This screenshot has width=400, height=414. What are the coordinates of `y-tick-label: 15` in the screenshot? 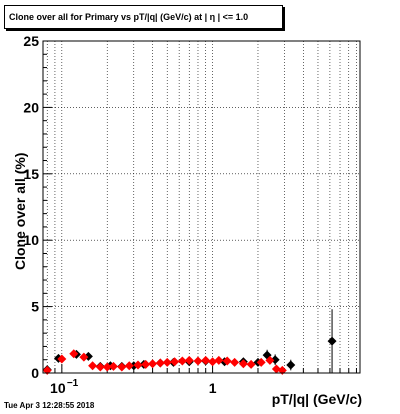 It's located at (31, 174).